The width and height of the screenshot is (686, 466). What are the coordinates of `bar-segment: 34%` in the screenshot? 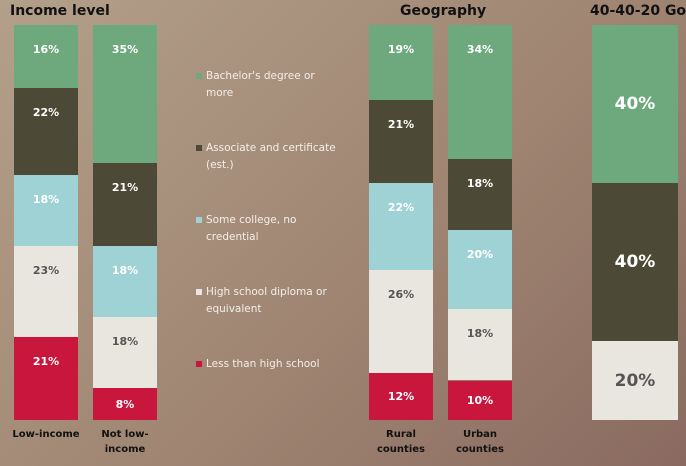 It's located at (480, 92).